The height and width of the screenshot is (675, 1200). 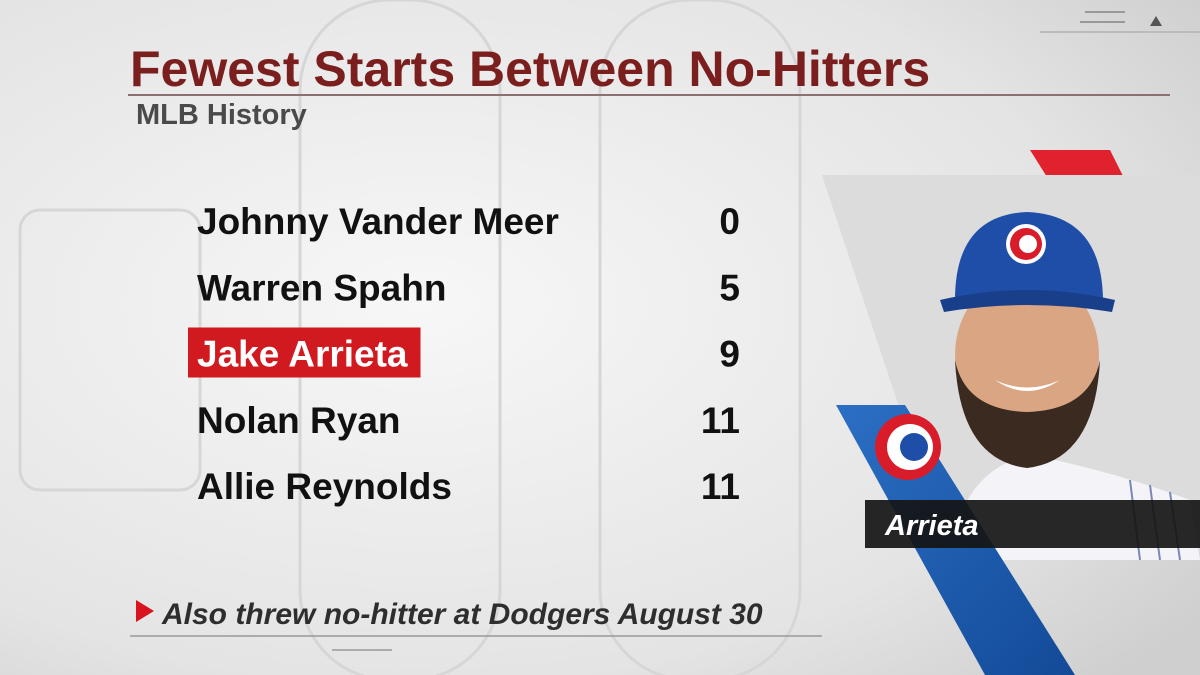 I want to click on decoration-arrow, so click(x=1156, y=21).